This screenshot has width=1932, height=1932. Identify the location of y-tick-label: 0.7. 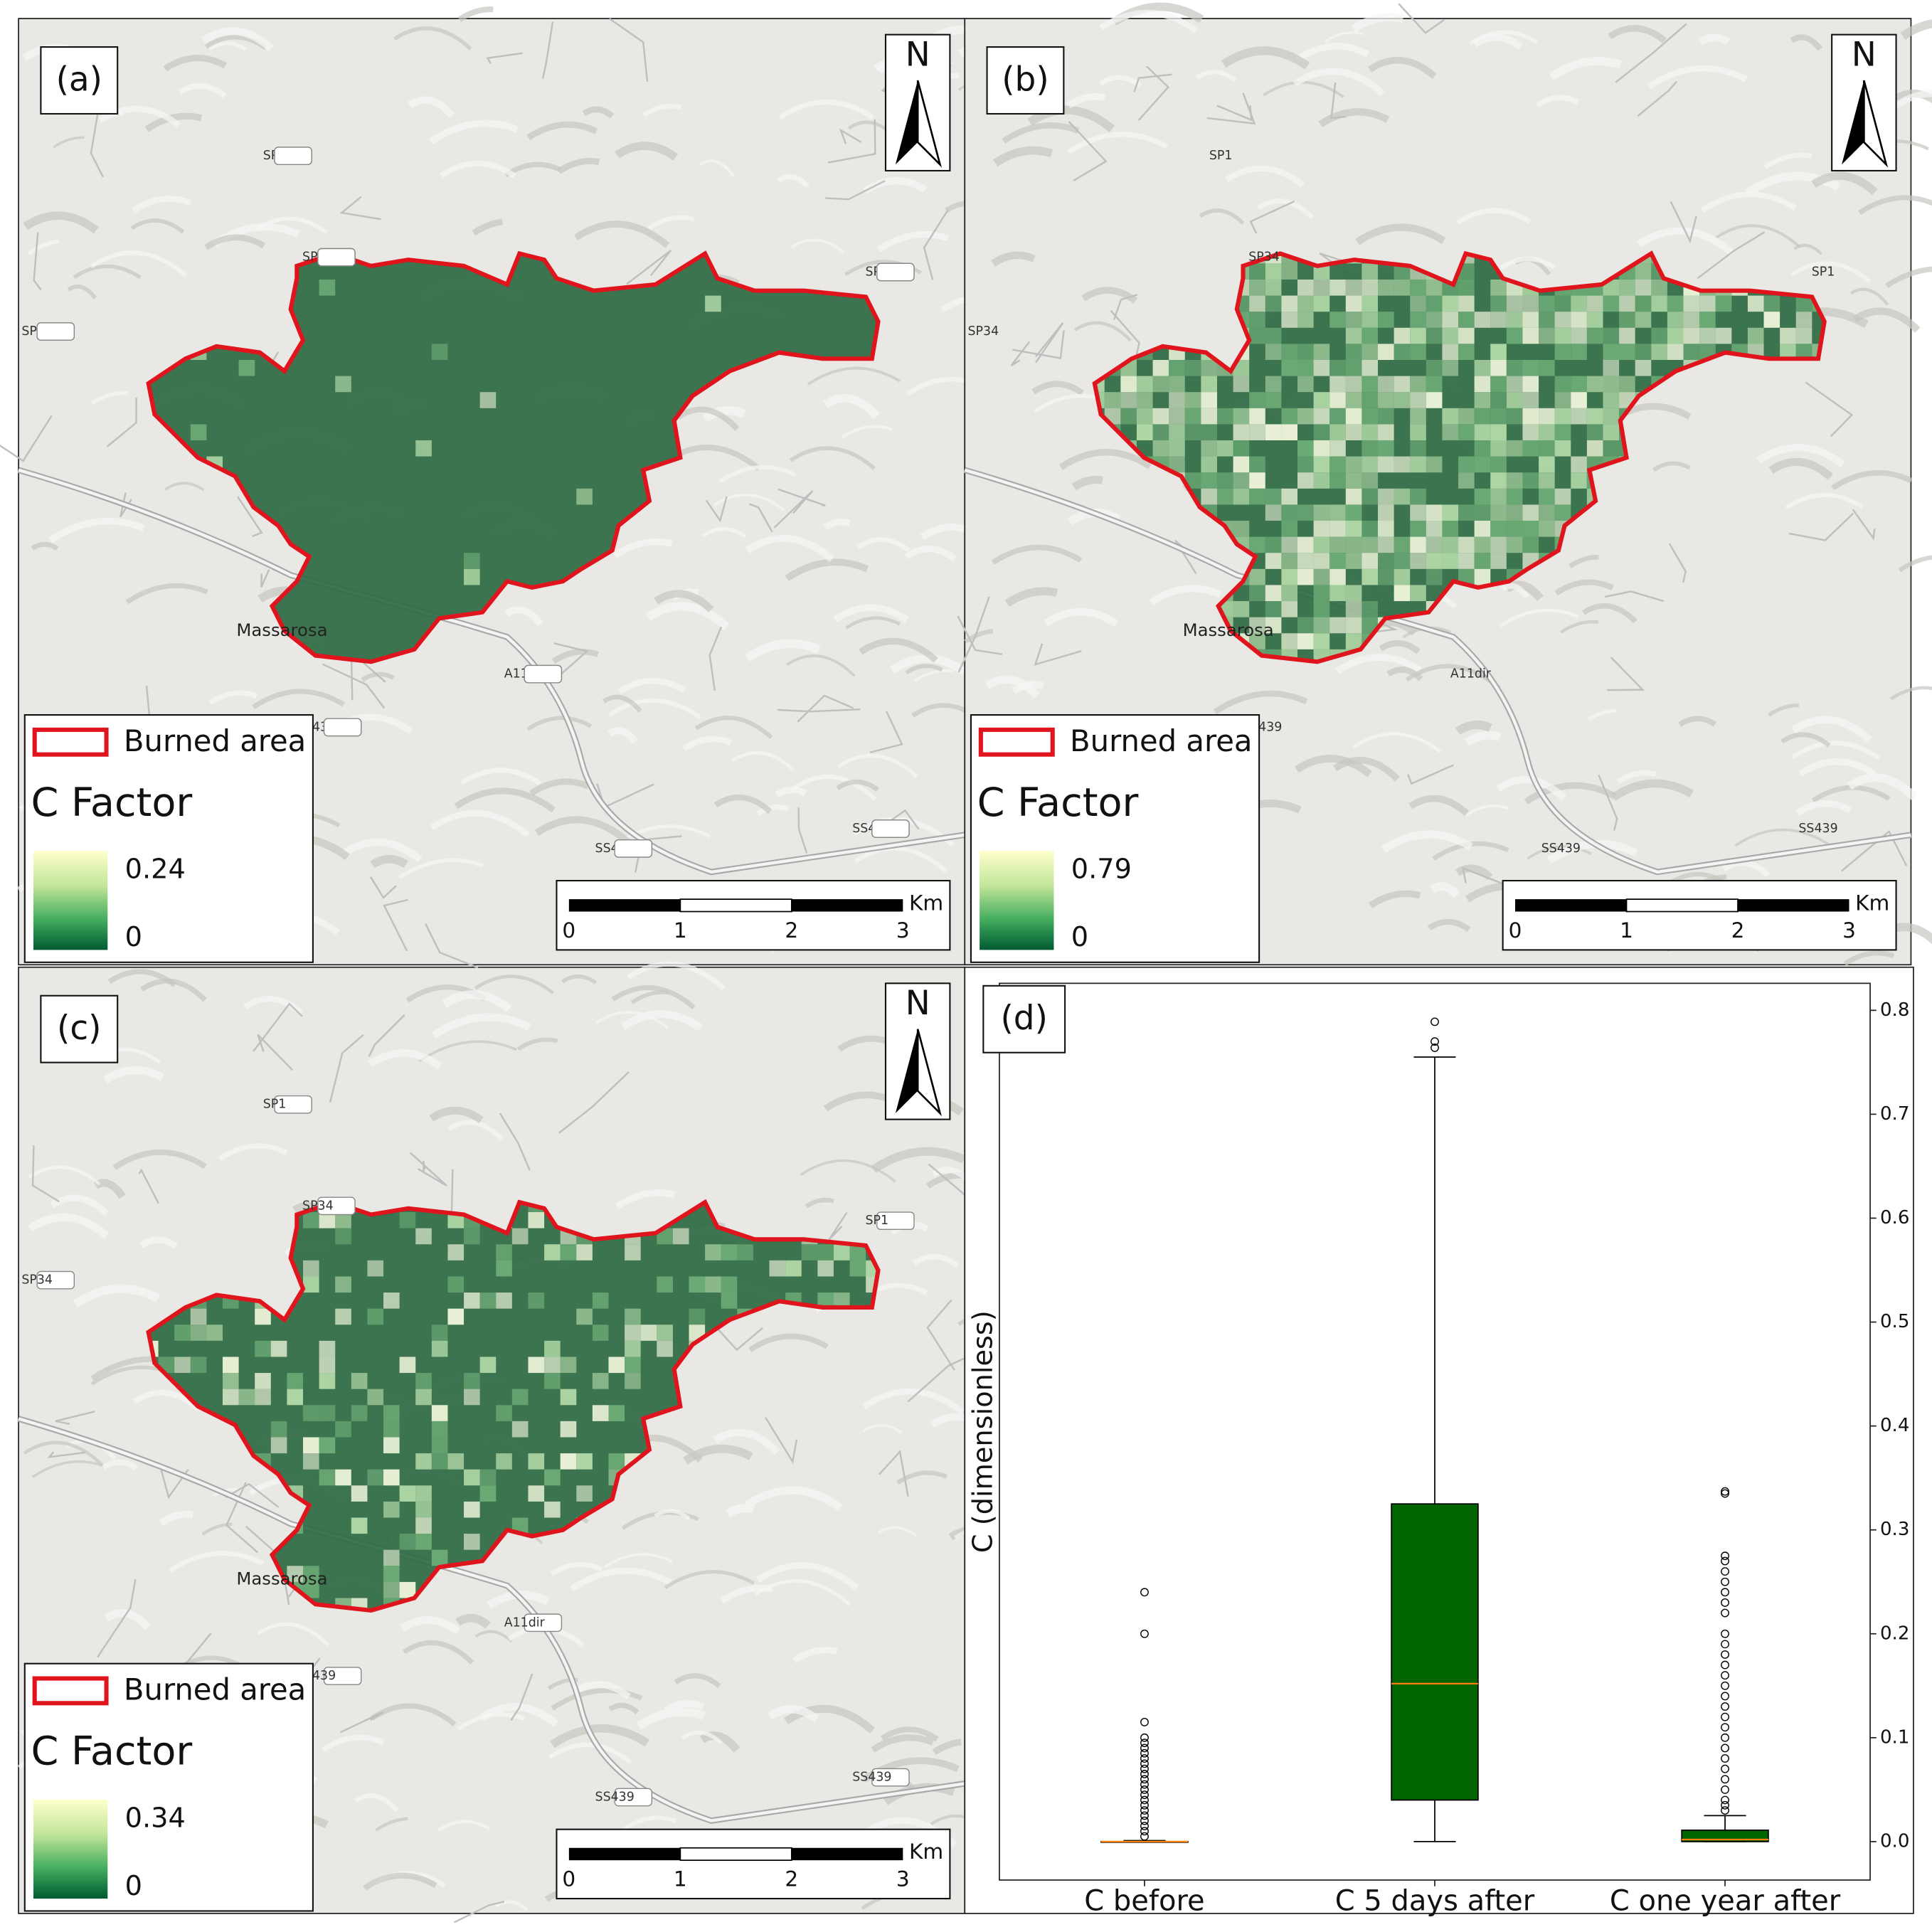
(1894, 1114).